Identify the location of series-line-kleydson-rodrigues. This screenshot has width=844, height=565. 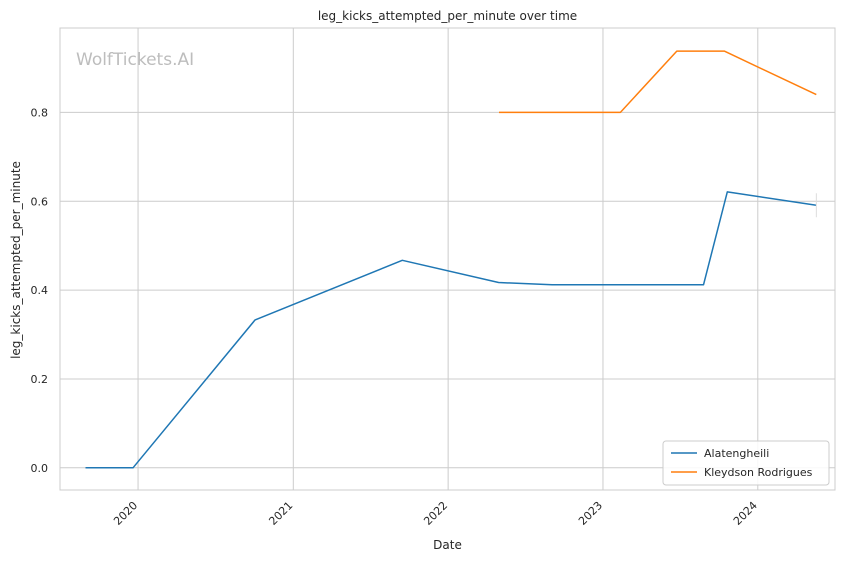
(658, 82).